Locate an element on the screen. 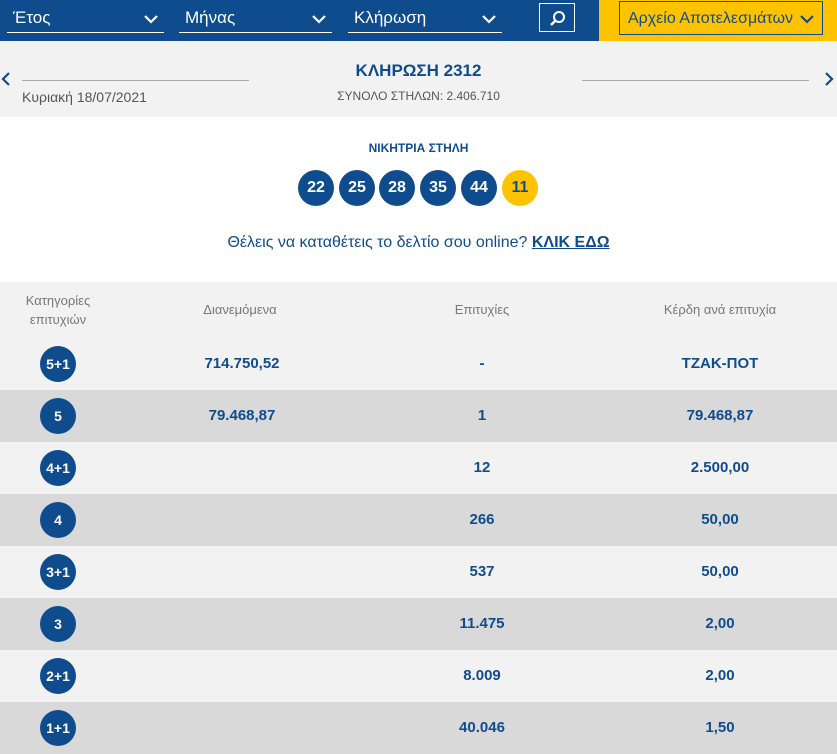 The width and height of the screenshot is (837, 754). category-badge: 3 is located at coordinates (58, 624).